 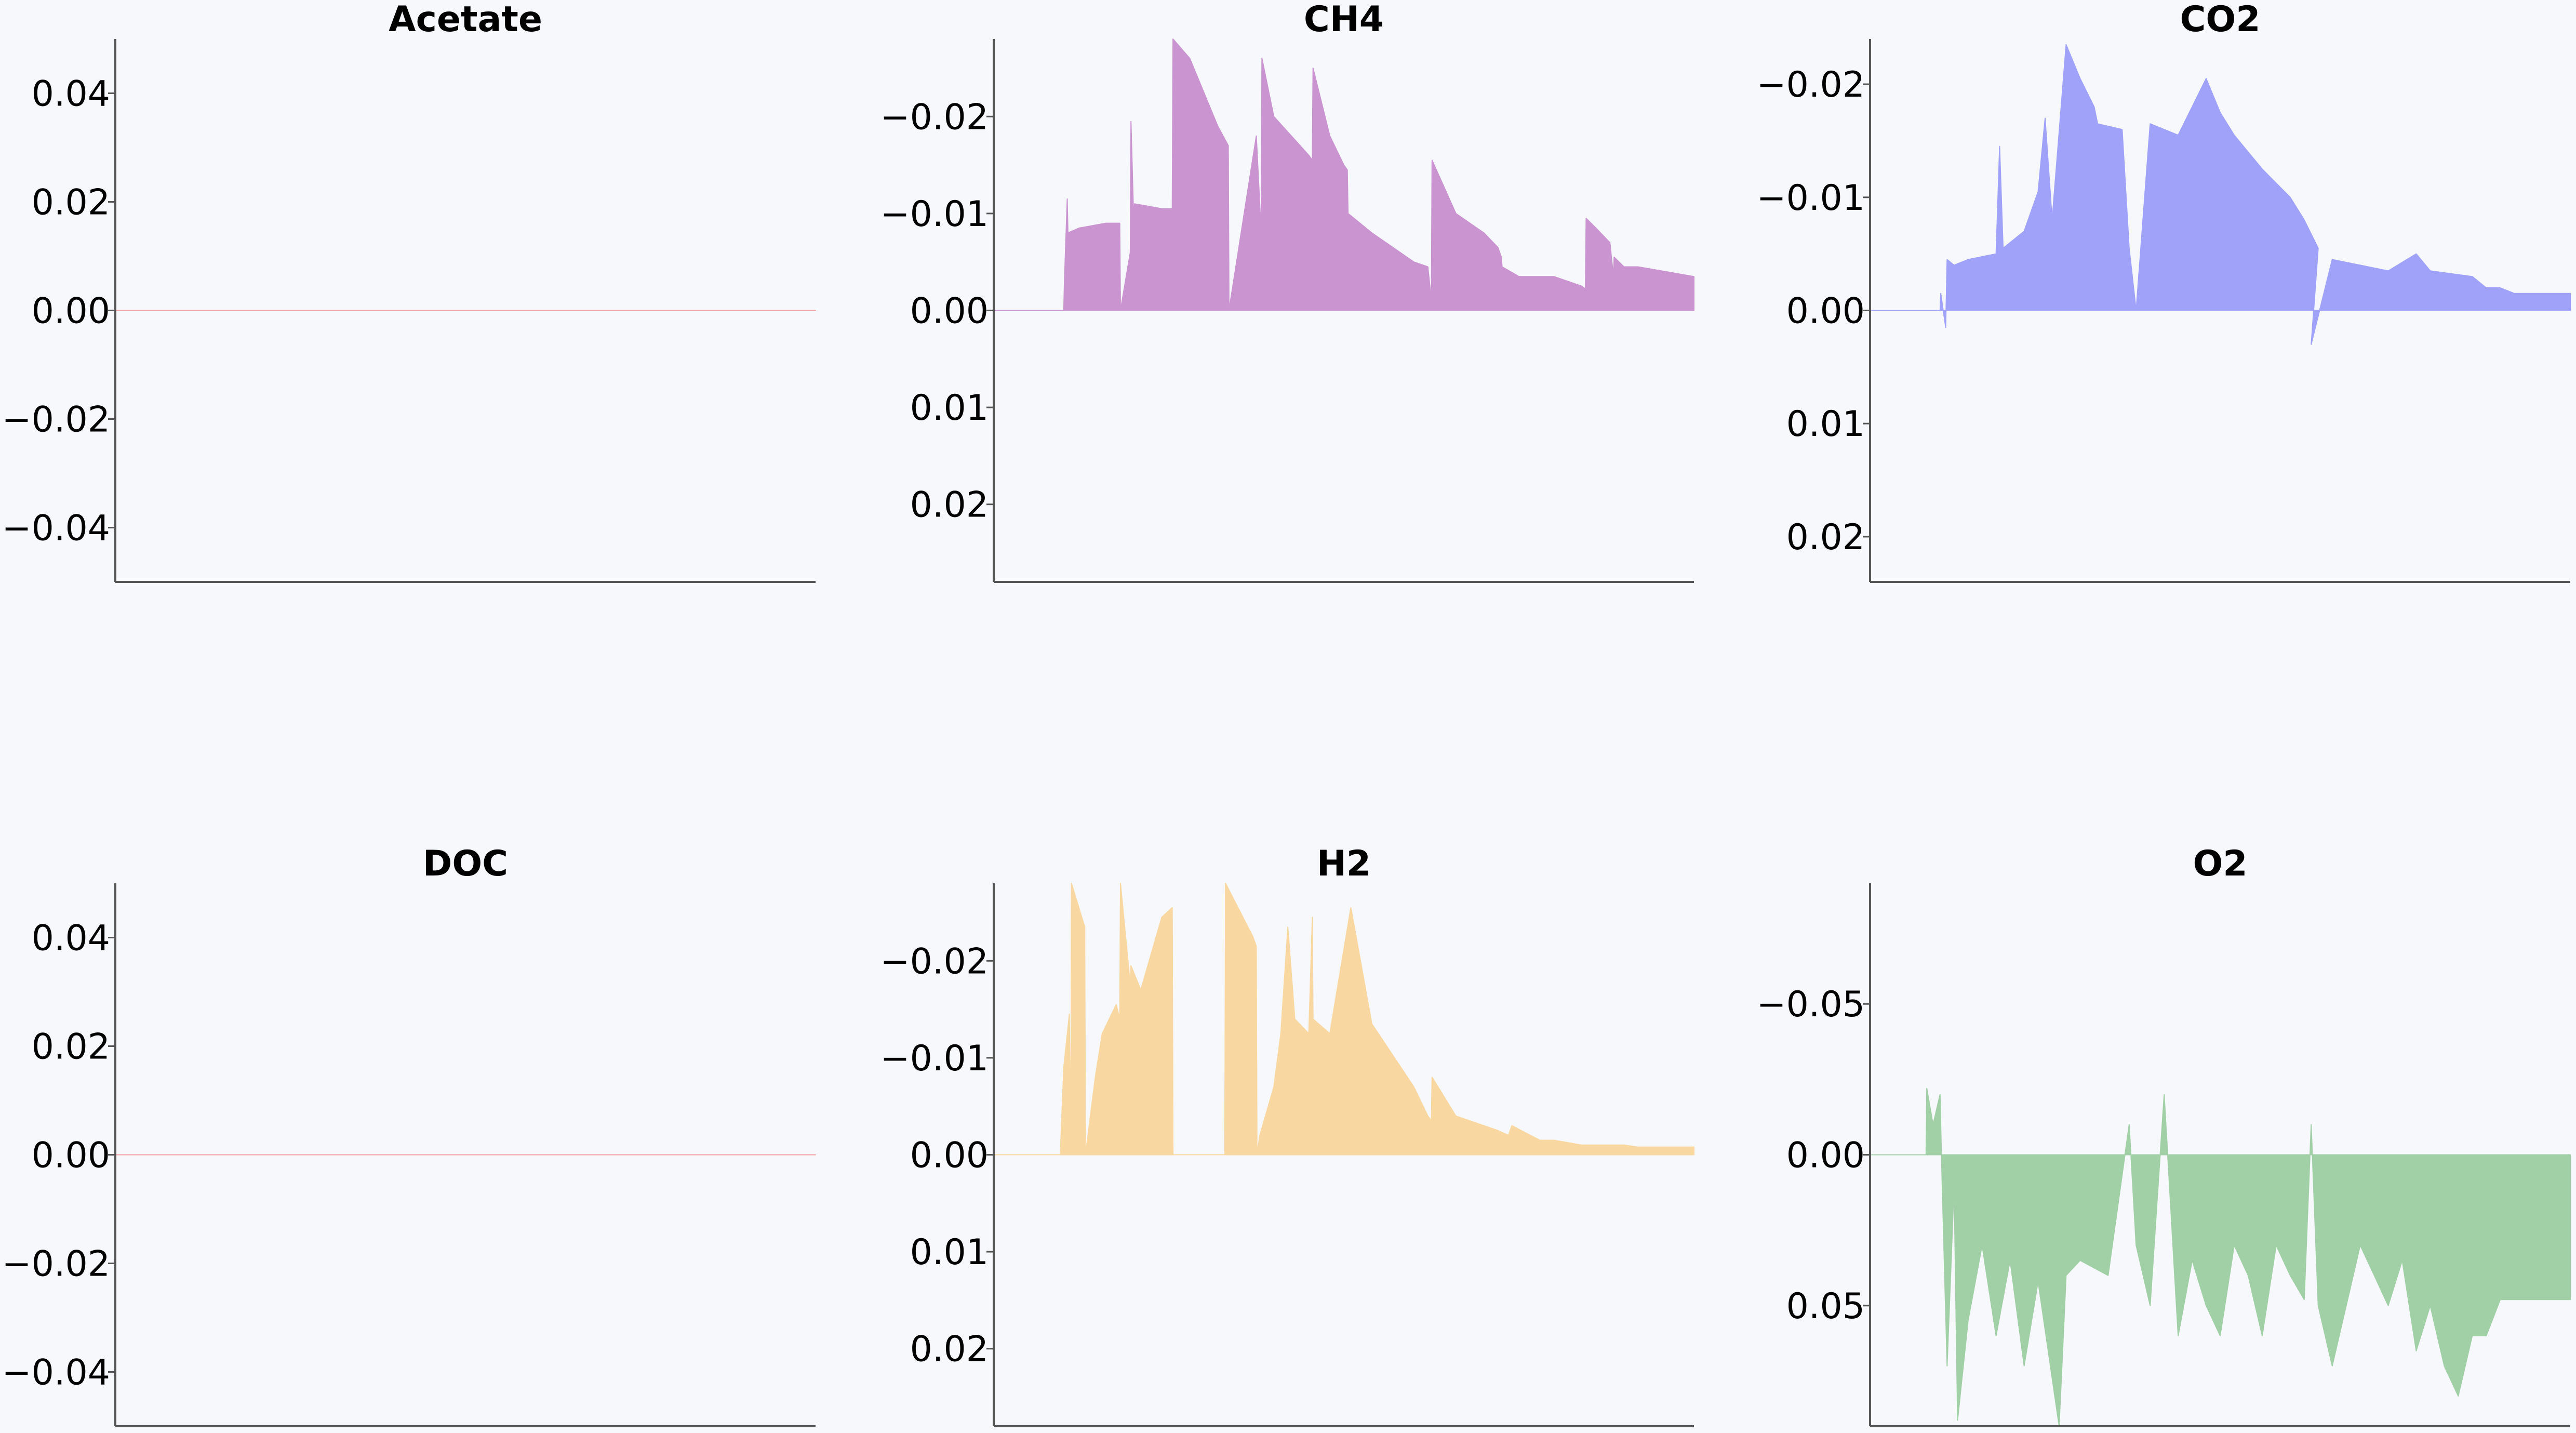 I want to click on panel-title-co2: CO2, so click(x=2220, y=20).